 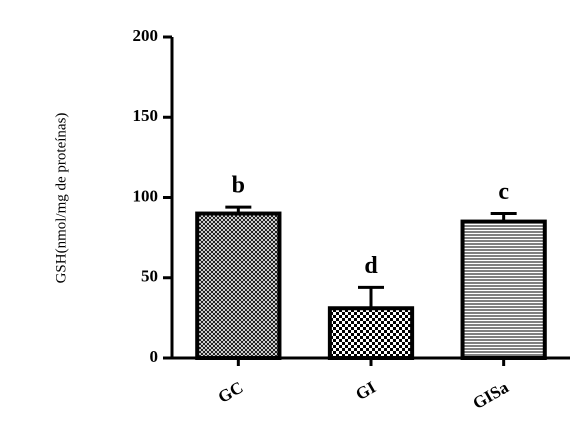 What do you see at coordinates (61, 198) in the screenshot?
I see `y-axis-label: GSH(nmol/mg de proteínas)` at bounding box center [61, 198].